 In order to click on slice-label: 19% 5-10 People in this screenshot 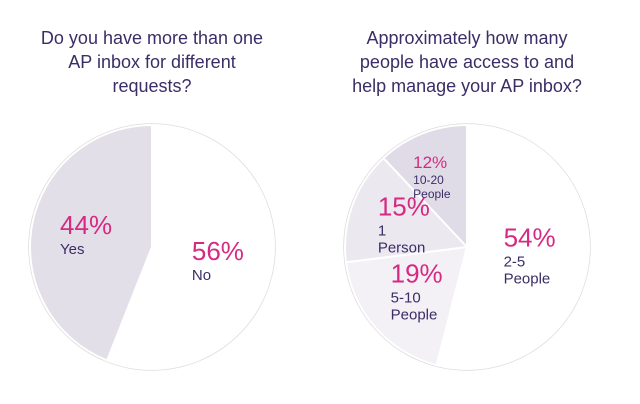, I will do `click(417, 291)`.